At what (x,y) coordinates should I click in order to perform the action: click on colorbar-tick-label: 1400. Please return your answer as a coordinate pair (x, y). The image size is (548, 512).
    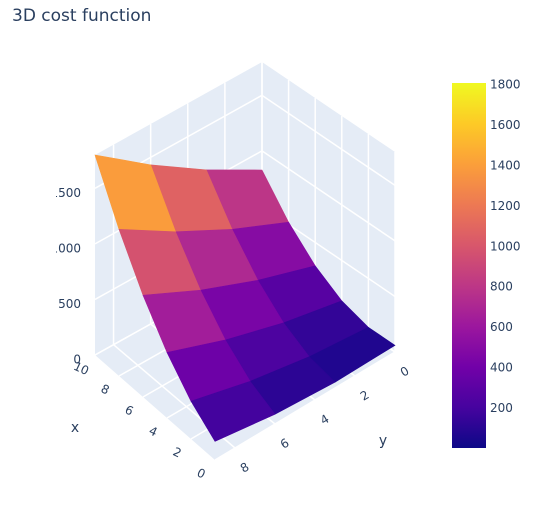
    Looking at the image, I should click on (505, 165).